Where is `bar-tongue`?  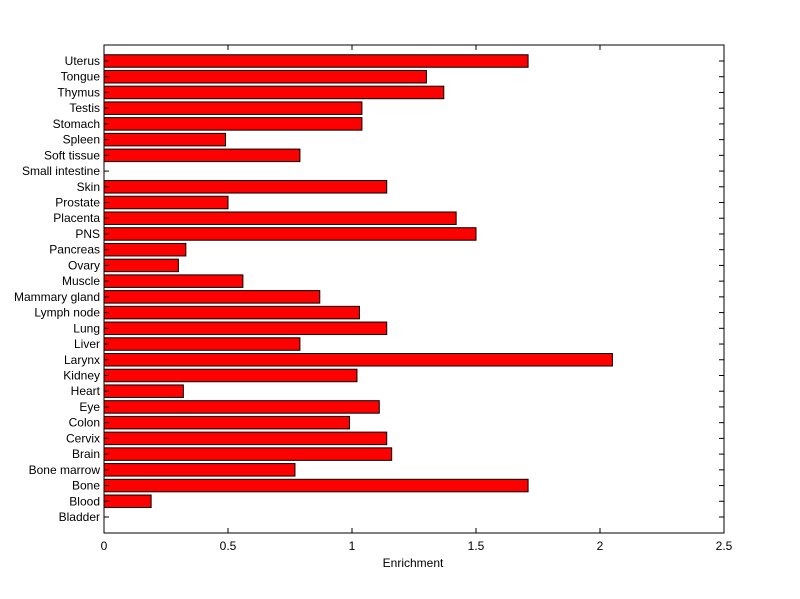
bar-tongue is located at coordinates (265, 76).